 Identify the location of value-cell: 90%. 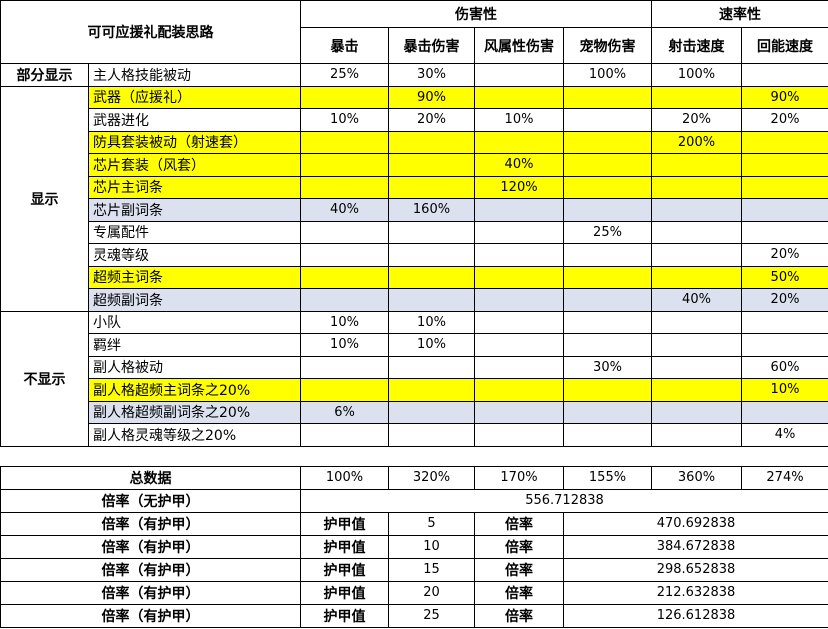
(431, 97).